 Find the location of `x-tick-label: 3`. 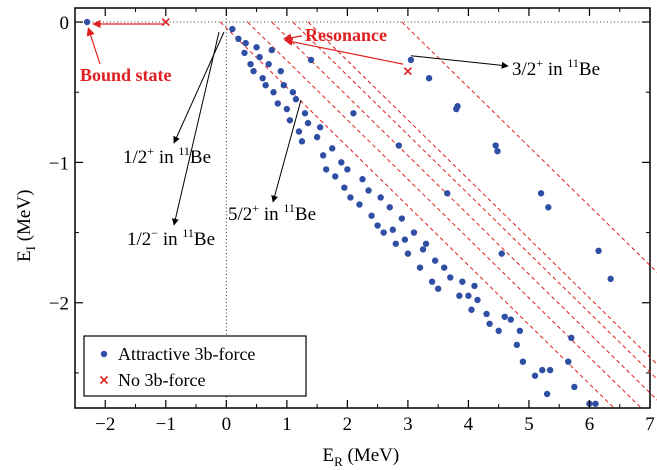

x-tick-label: 3 is located at coordinates (408, 424).